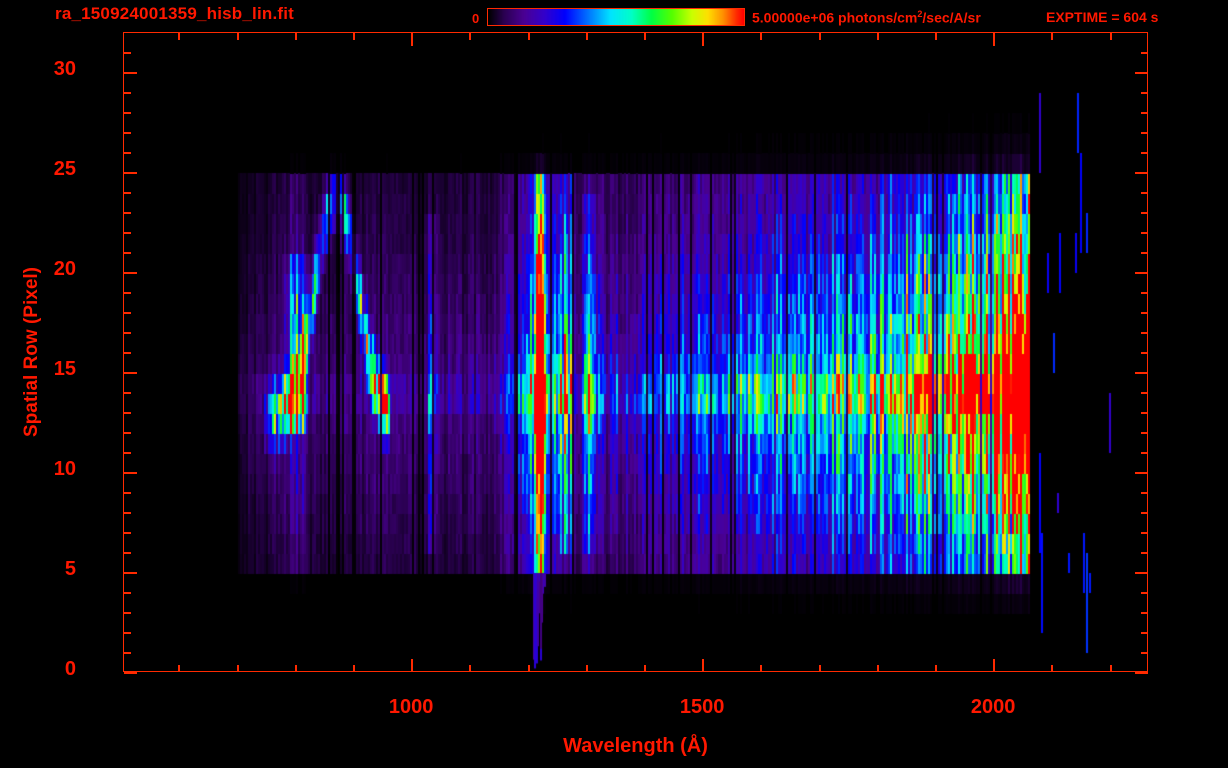  Describe the element at coordinates (702, 707) in the screenshot. I see `x-tick-label: 1500` at that location.